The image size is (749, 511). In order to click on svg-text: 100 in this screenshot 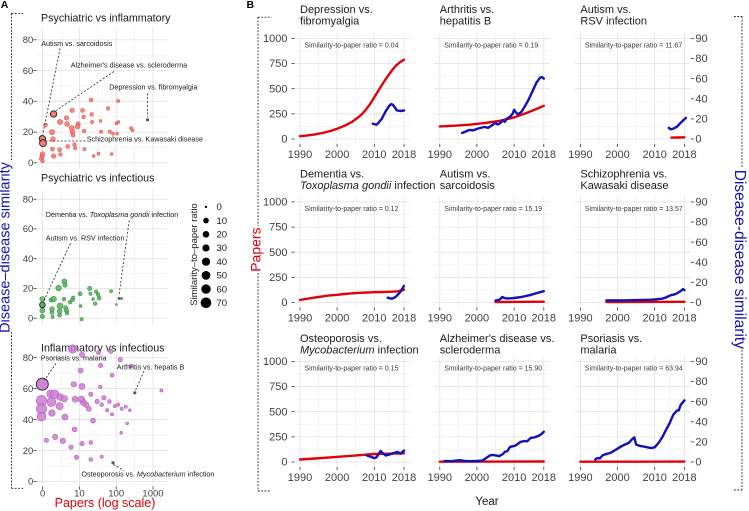, I will do `click(116, 494)`.